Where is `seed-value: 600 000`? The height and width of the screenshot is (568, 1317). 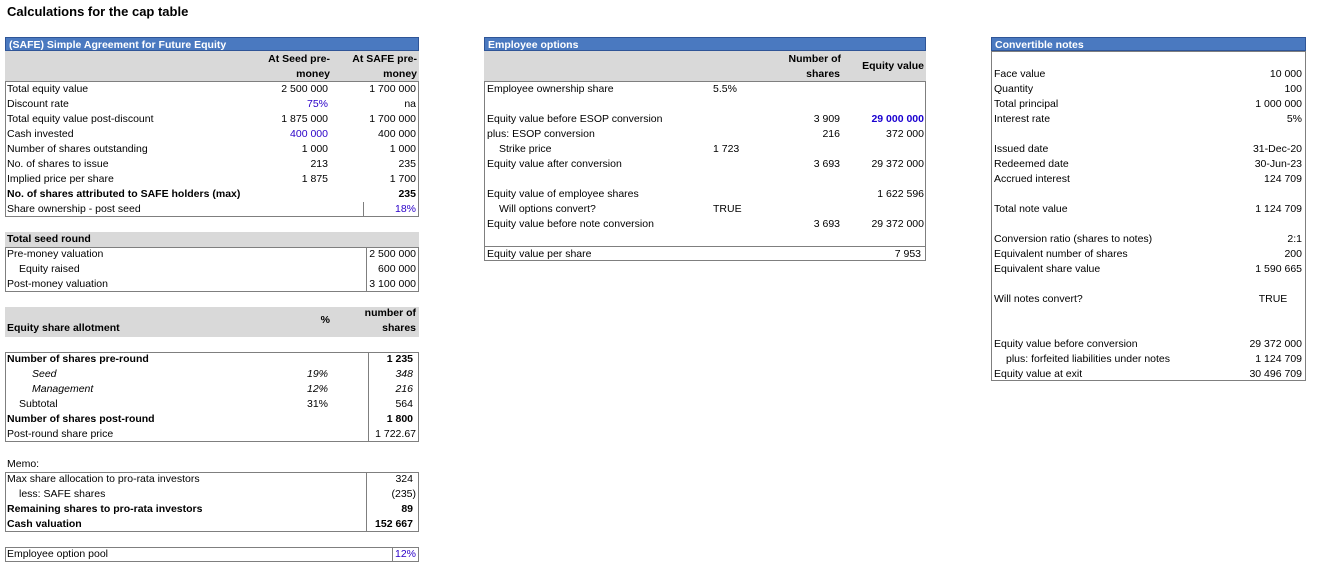
seed-value: 600 000 is located at coordinates (397, 269).